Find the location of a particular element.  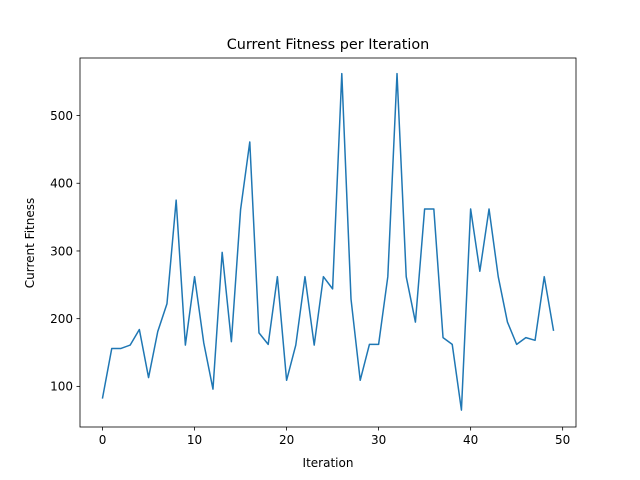

x-tick-label: 50 is located at coordinates (562, 440).